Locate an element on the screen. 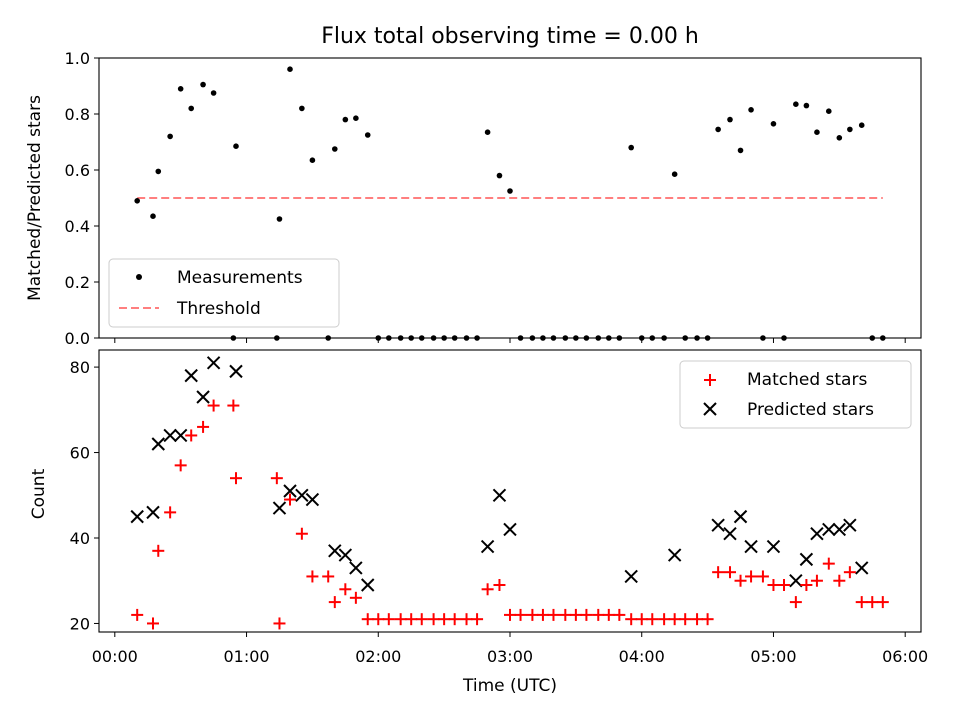  top-legend: Measurements Threshold is located at coordinates (224, 293).